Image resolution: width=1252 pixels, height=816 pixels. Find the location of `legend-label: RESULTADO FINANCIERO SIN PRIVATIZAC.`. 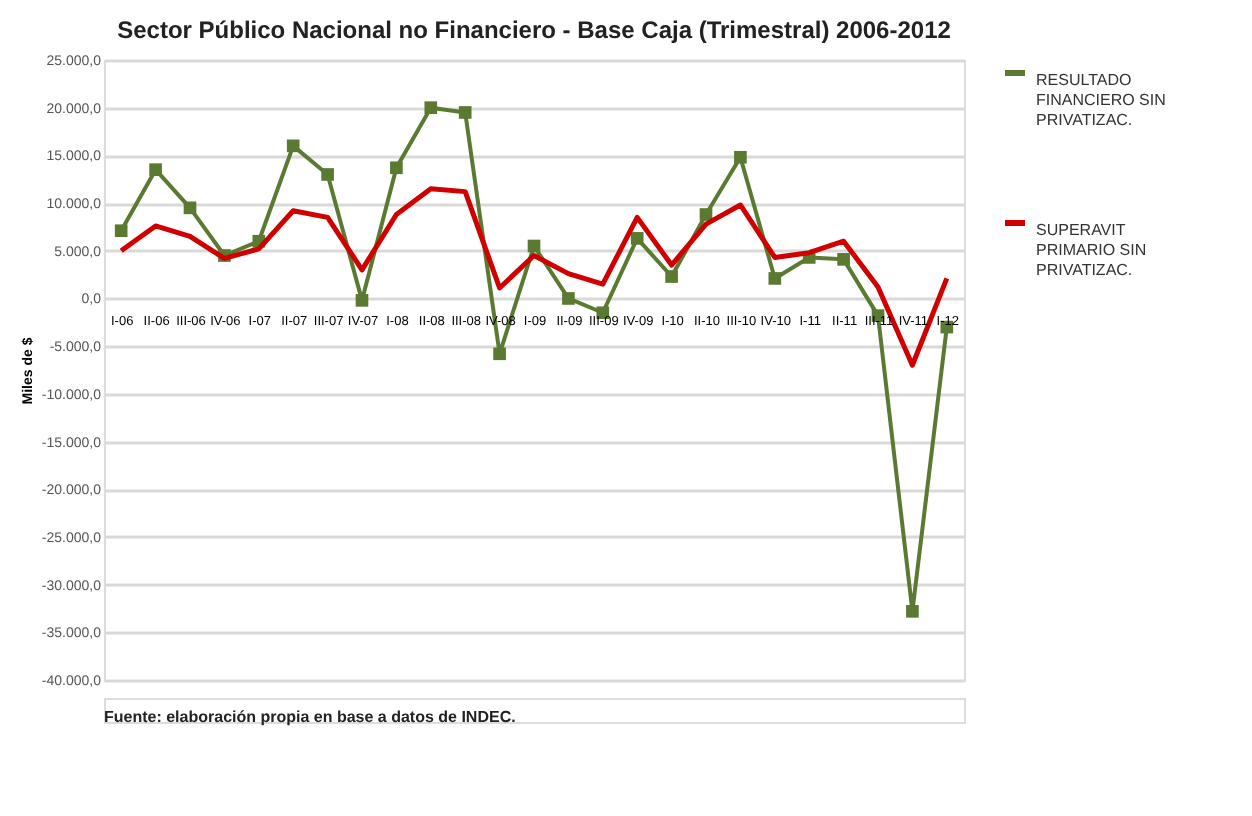

legend-label: RESULTADO FINANCIERO SIN PRIVATIZAC. is located at coordinates (1101, 100).